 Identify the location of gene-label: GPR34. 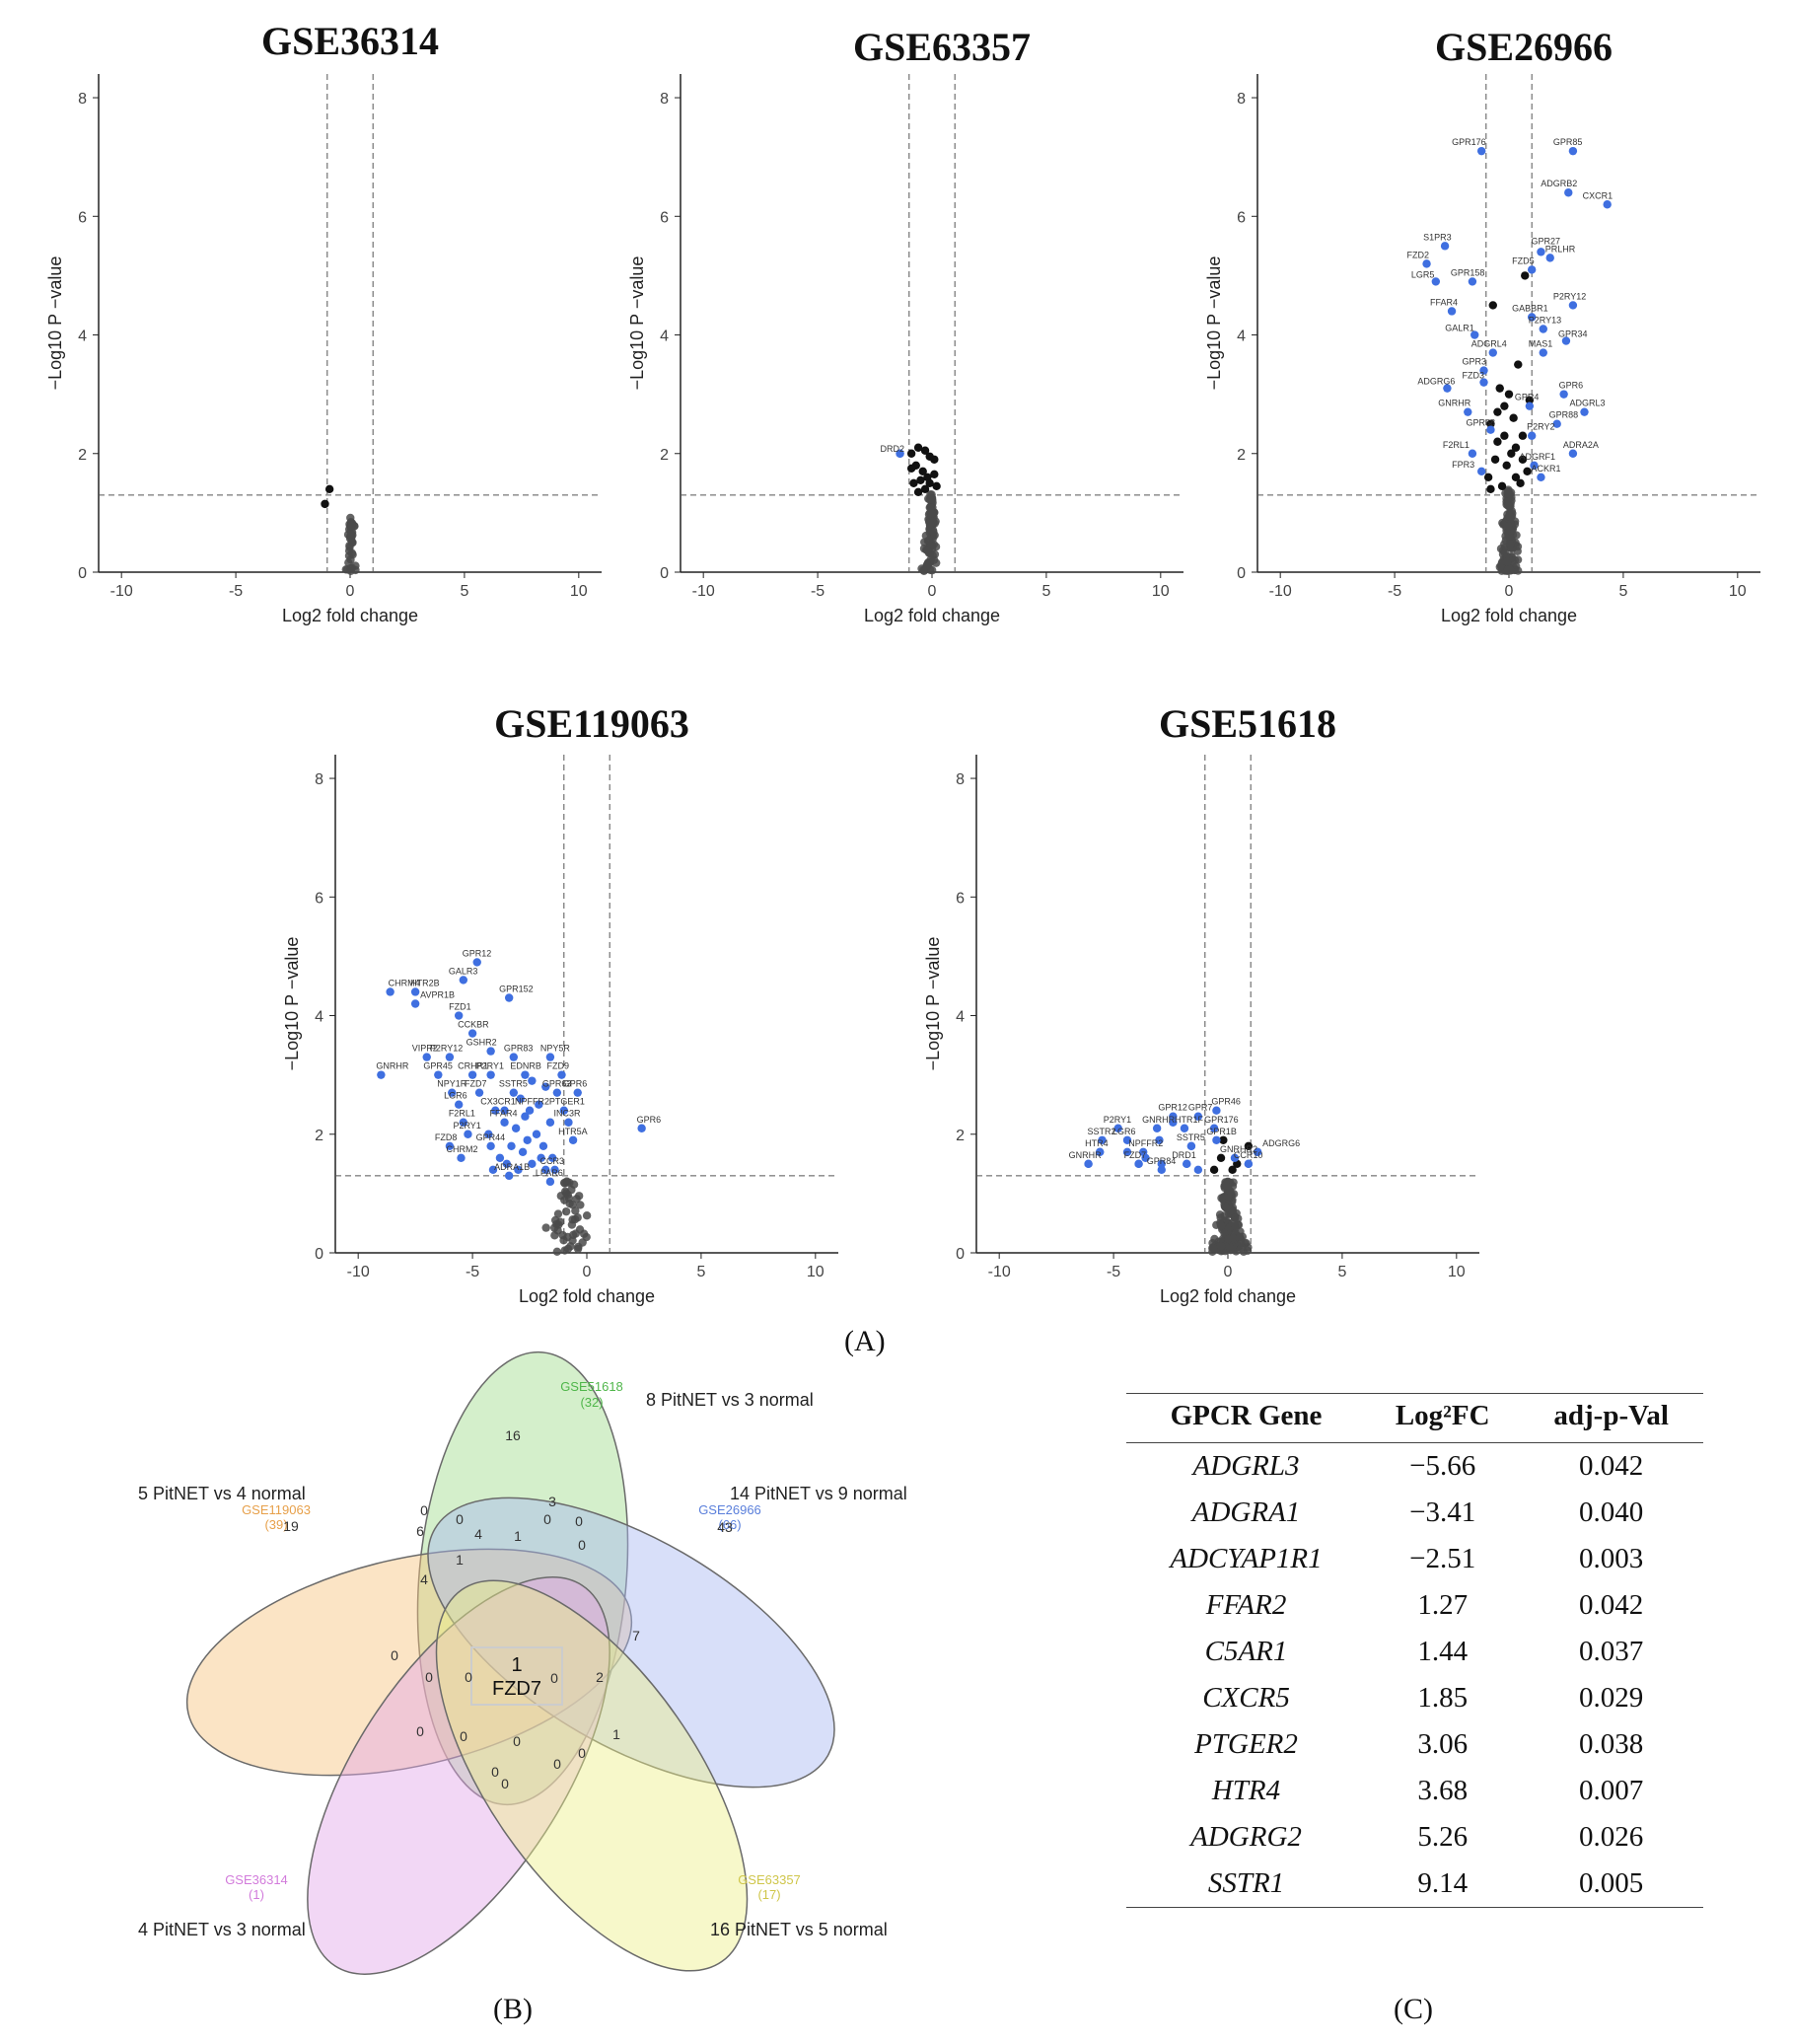
(1573, 334).